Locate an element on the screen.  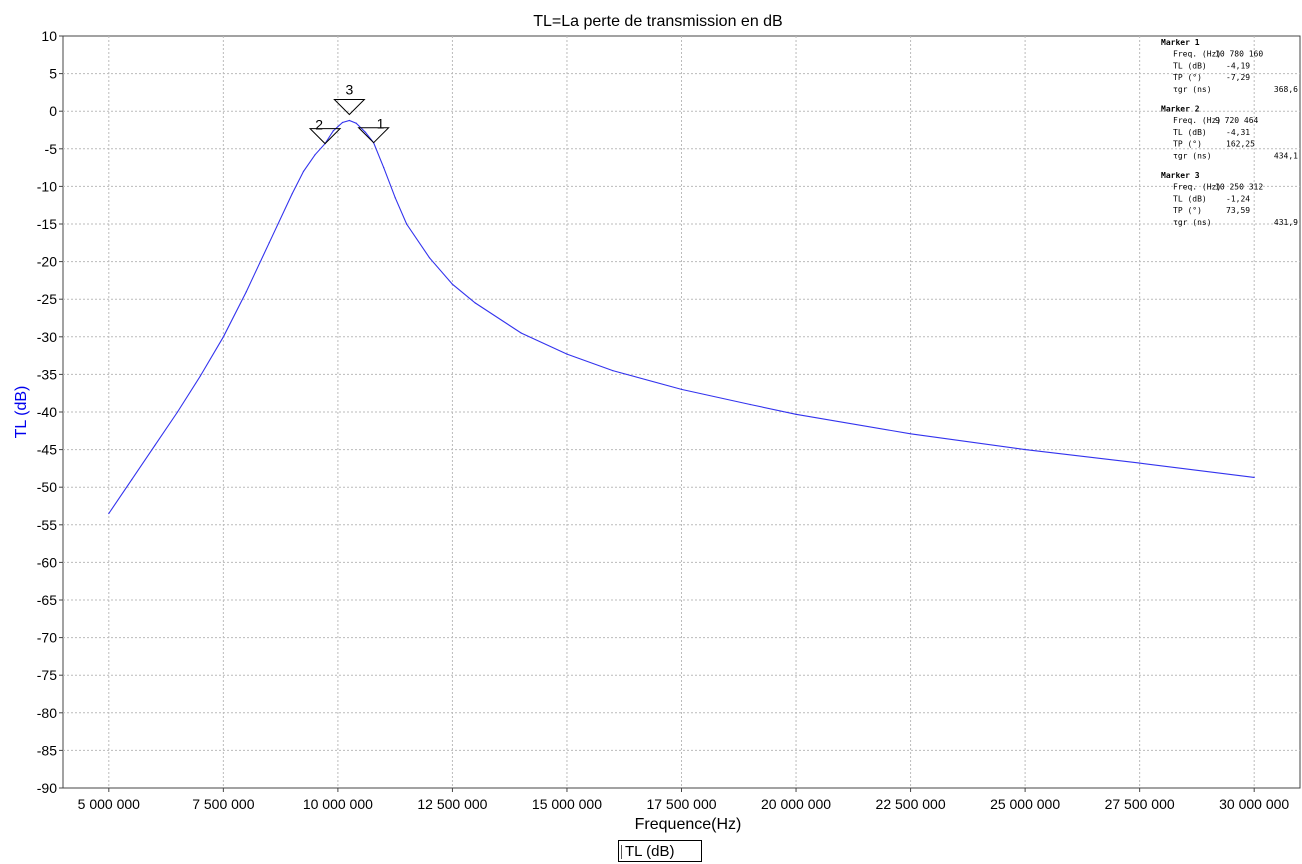
x-tick-label: 10 000 000 is located at coordinates (338, 804).